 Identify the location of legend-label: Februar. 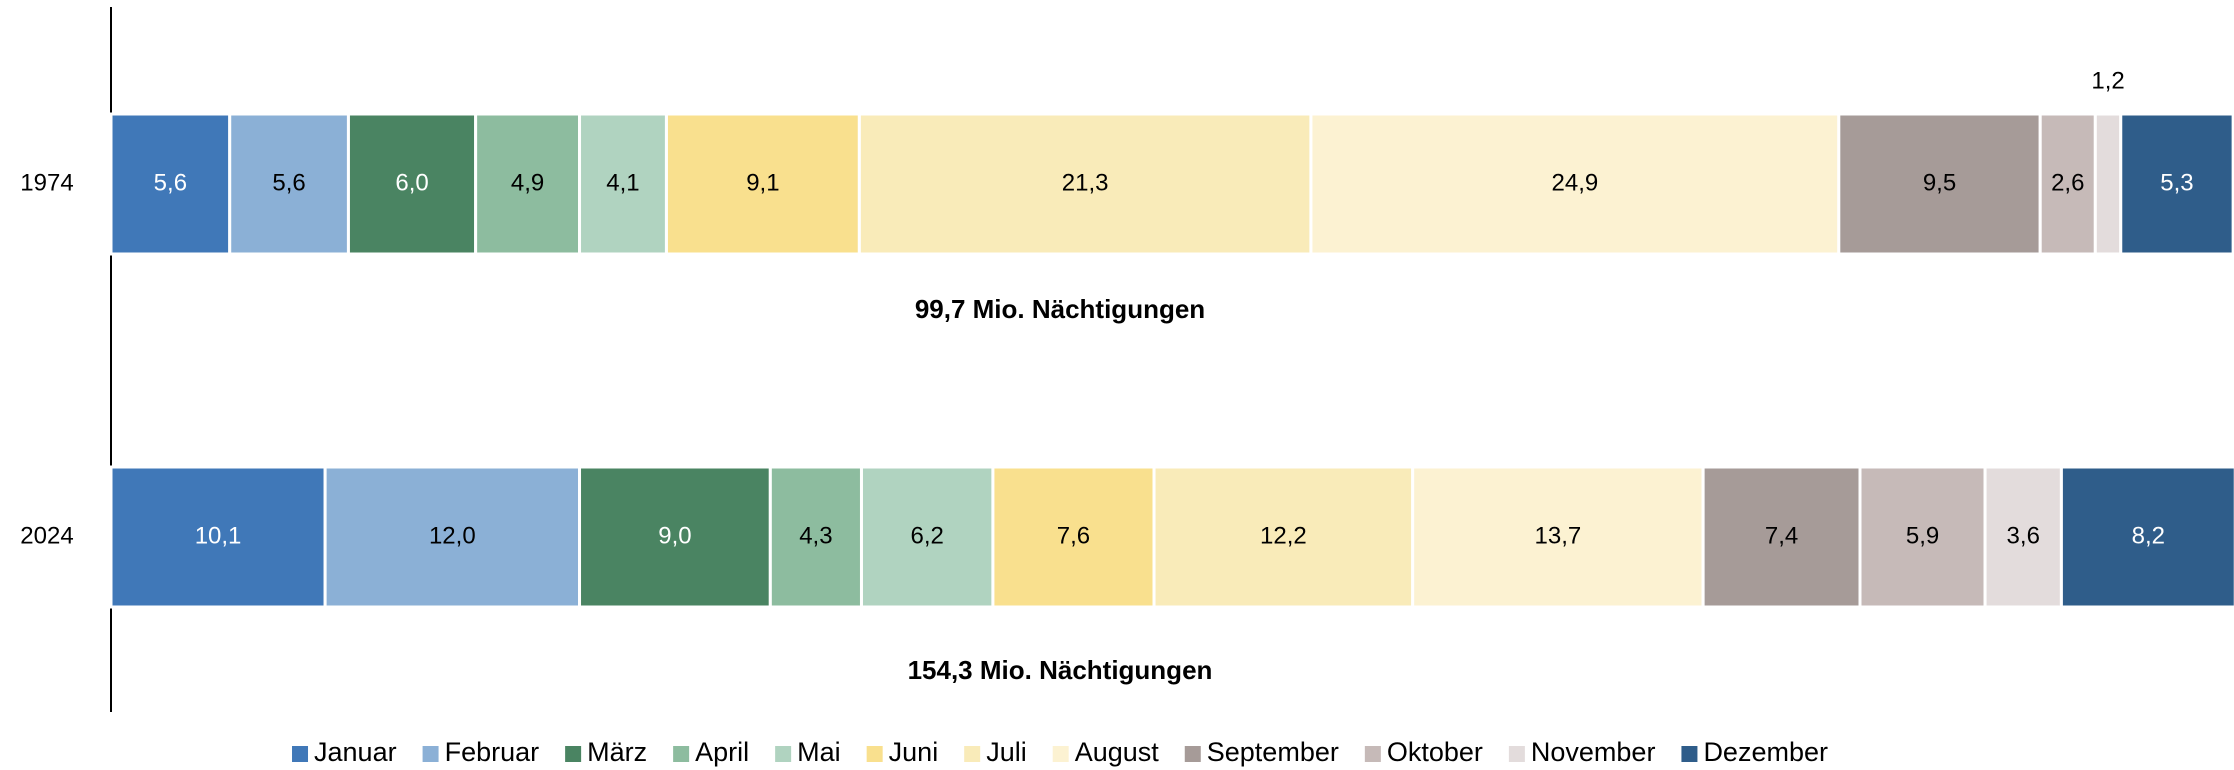
(492, 752).